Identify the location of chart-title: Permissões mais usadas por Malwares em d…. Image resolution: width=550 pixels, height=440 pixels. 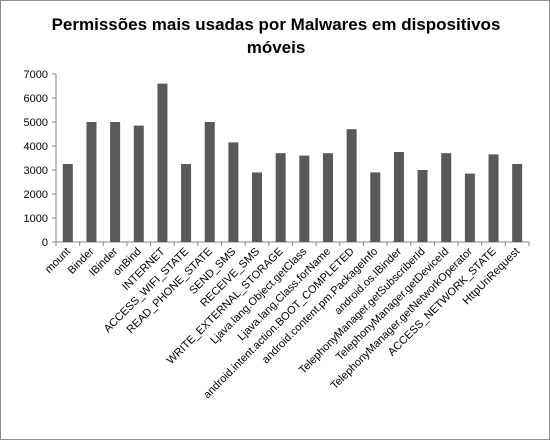
(276, 36).